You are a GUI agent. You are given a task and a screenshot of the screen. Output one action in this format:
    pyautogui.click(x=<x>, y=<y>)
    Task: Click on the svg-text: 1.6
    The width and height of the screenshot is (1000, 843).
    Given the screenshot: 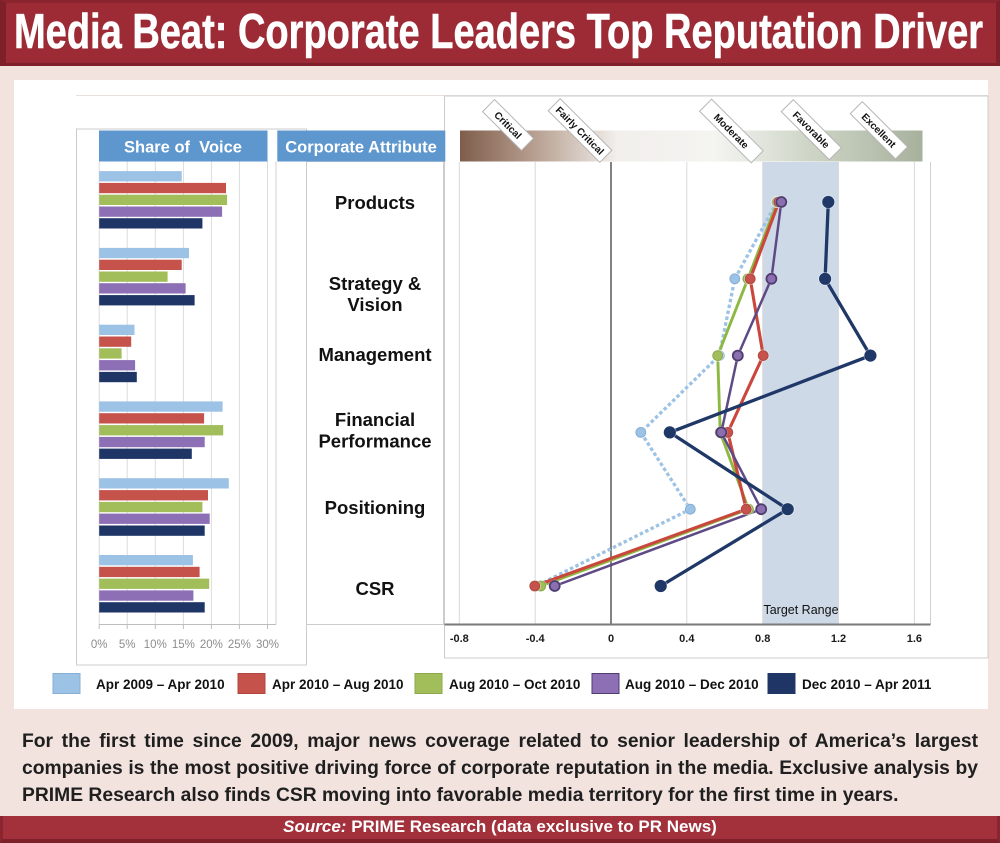 What is the action you would take?
    pyautogui.click(x=914, y=639)
    